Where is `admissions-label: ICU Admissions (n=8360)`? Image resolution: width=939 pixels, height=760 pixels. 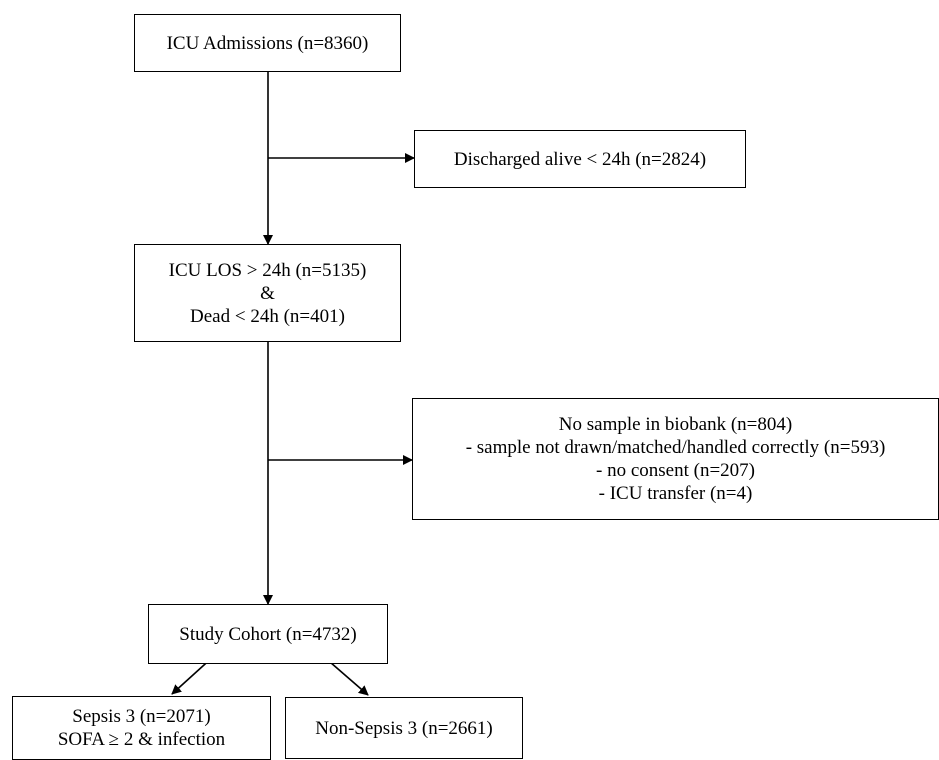
admissions-label: ICU Admissions (n=8360) is located at coordinates (267, 43).